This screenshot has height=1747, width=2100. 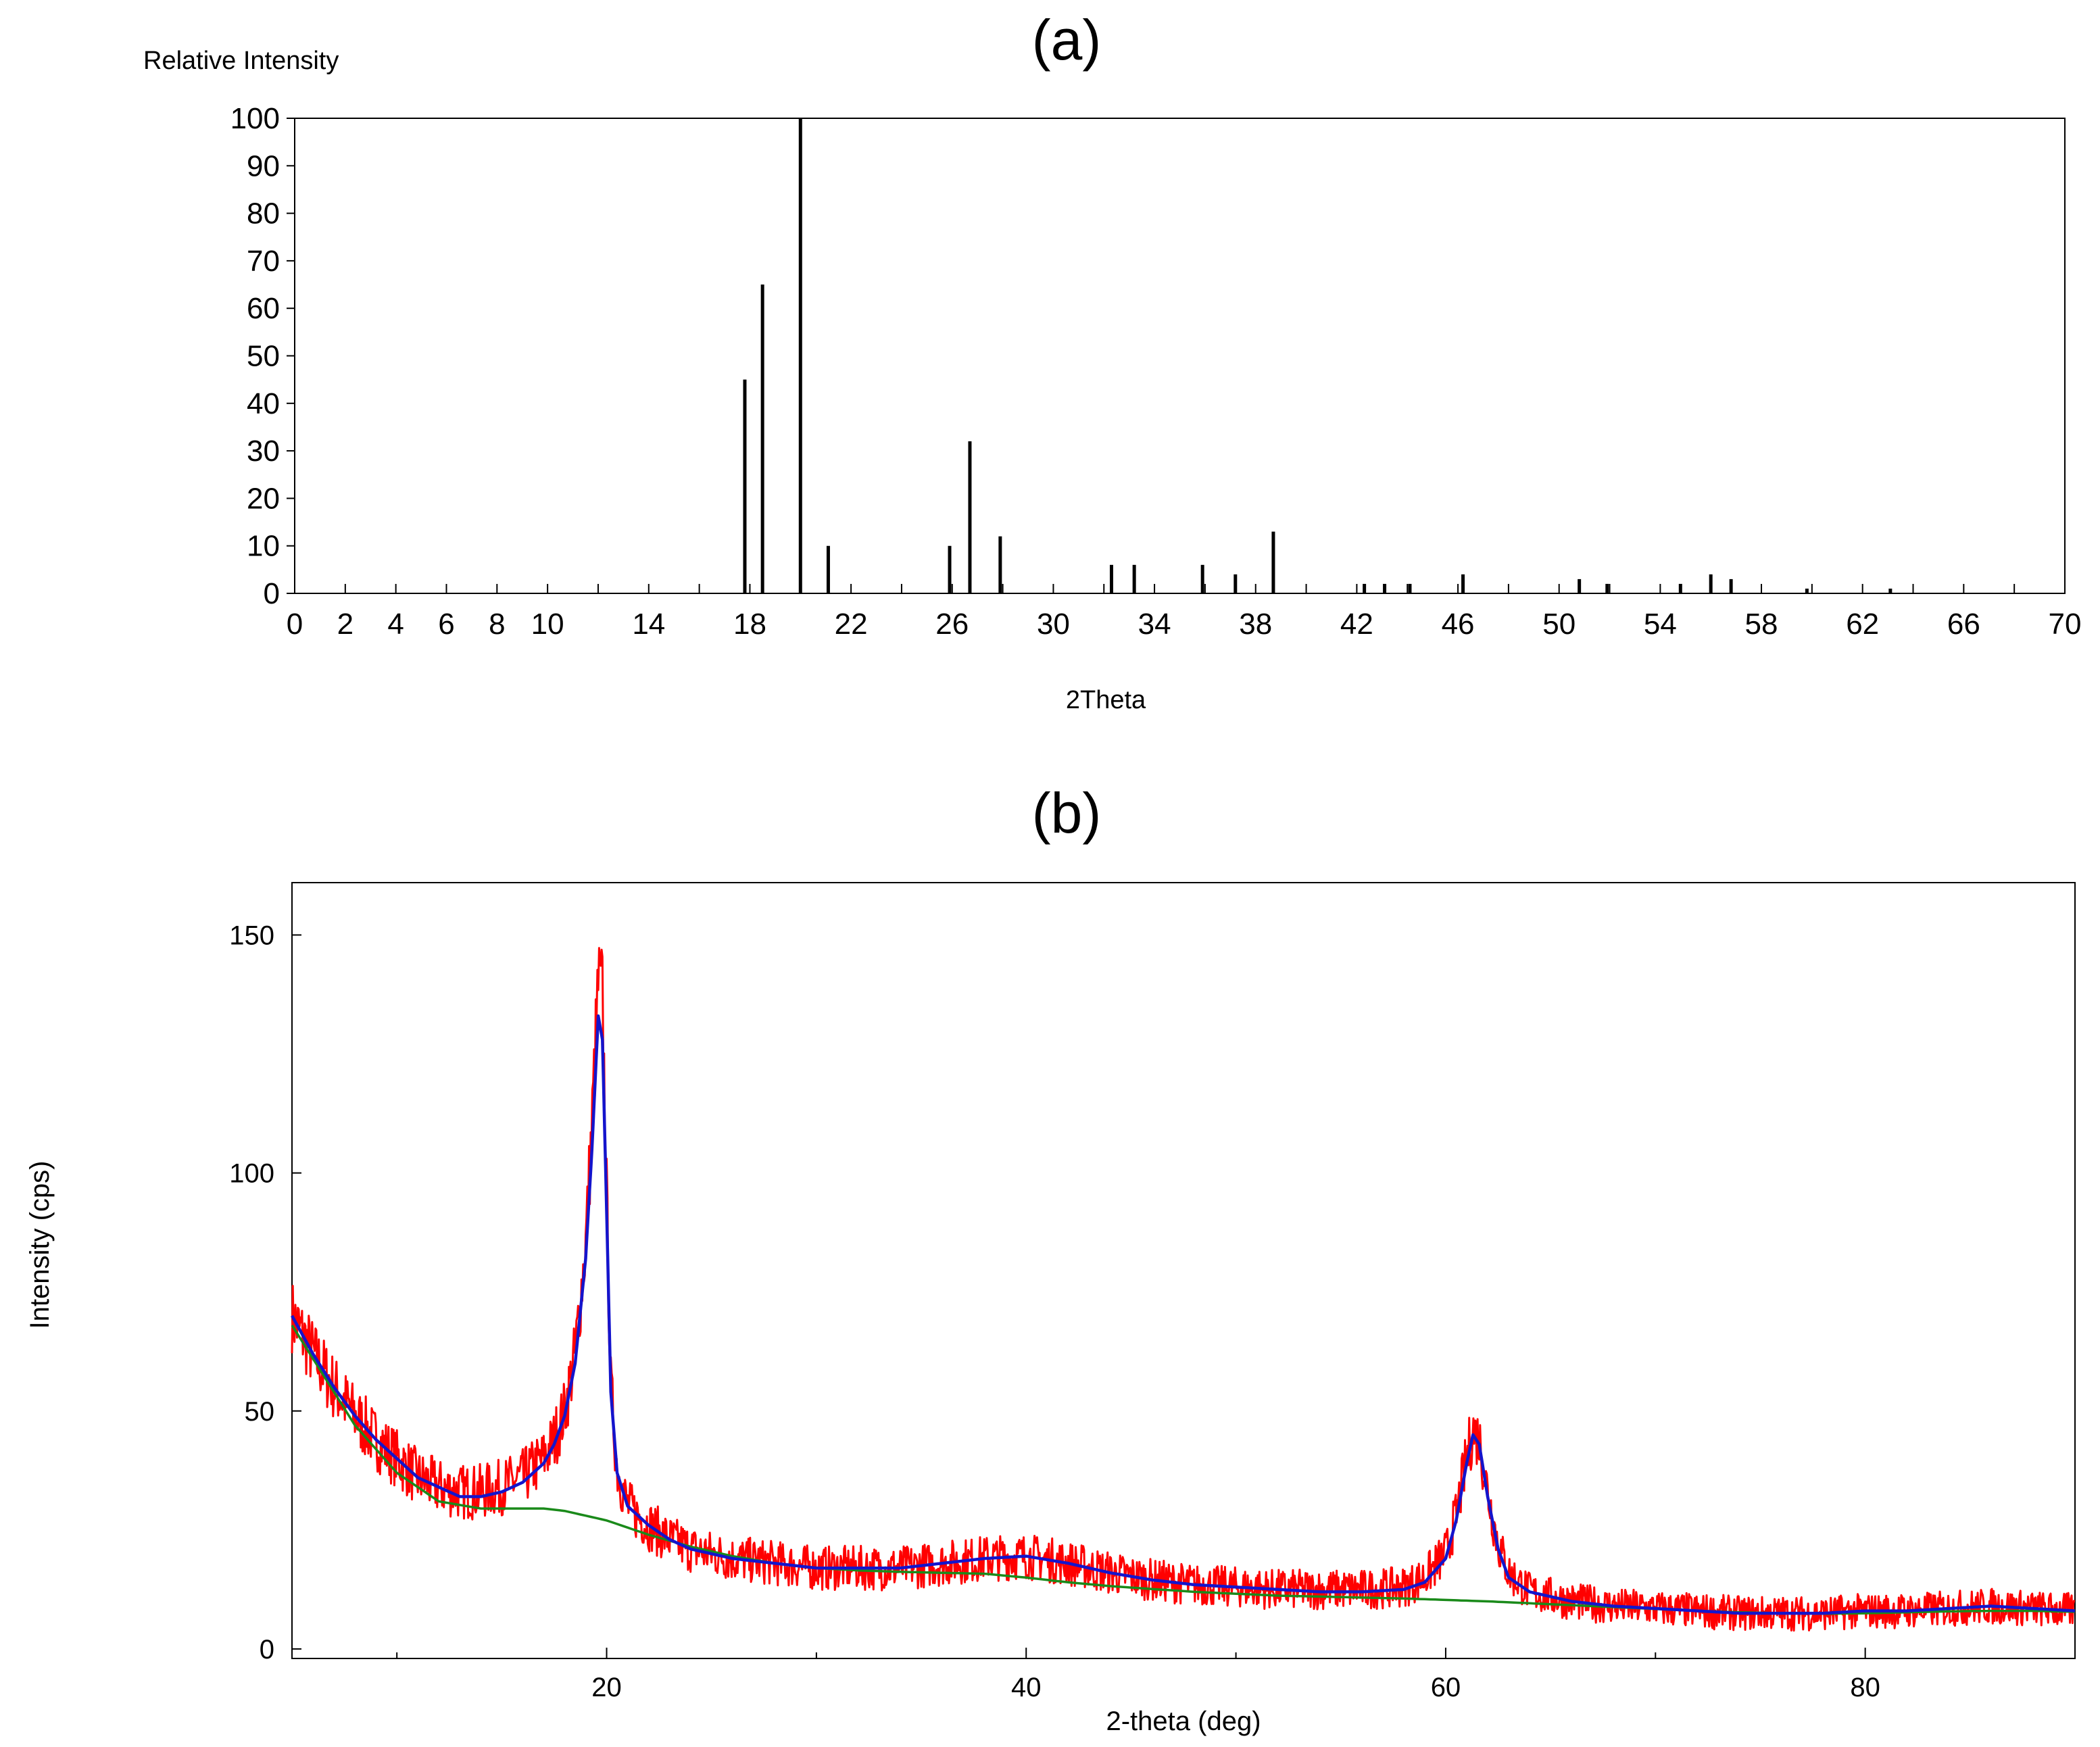 What do you see at coordinates (1236, 1675) in the screenshot?
I see `panel-b-x-ticks: 20 40 60 80` at bounding box center [1236, 1675].